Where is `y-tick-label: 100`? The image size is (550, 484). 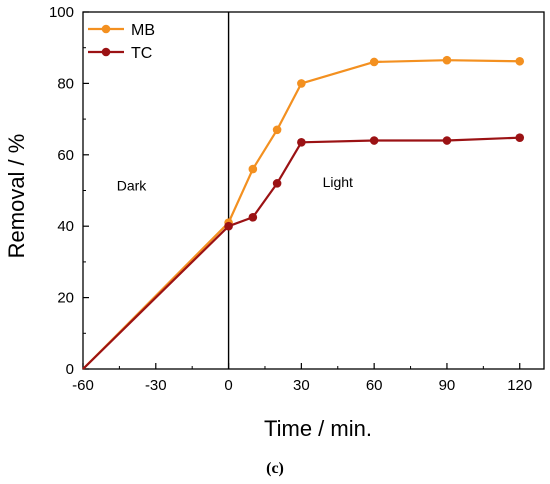 y-tick-label: 100 is located at coordinates (61, 12).